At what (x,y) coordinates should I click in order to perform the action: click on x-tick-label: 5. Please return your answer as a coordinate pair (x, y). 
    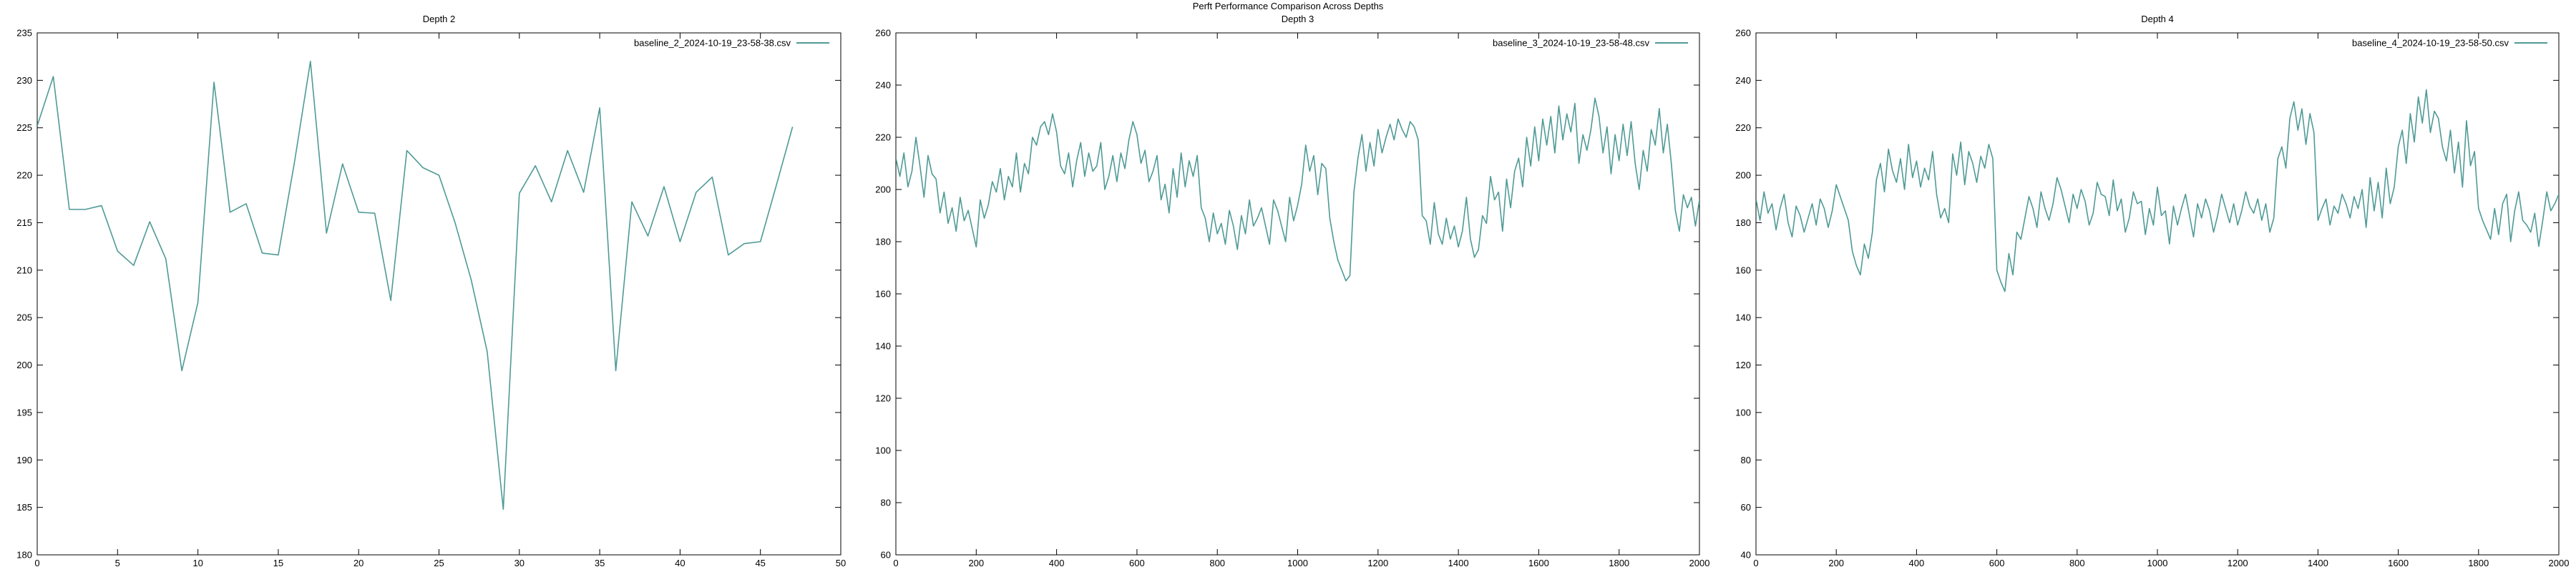
    Looking at the image, I should click on (117, 563).